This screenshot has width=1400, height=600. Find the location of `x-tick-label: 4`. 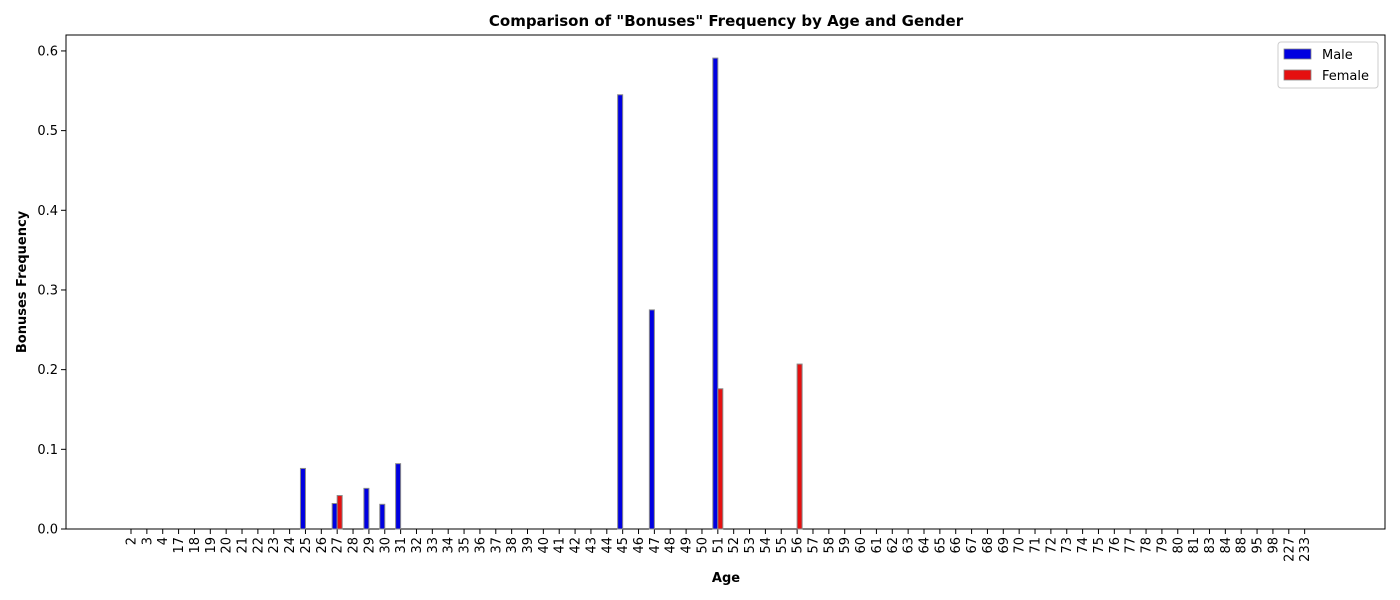

x-tick-label: 4 is located at coordinates (163, 541).